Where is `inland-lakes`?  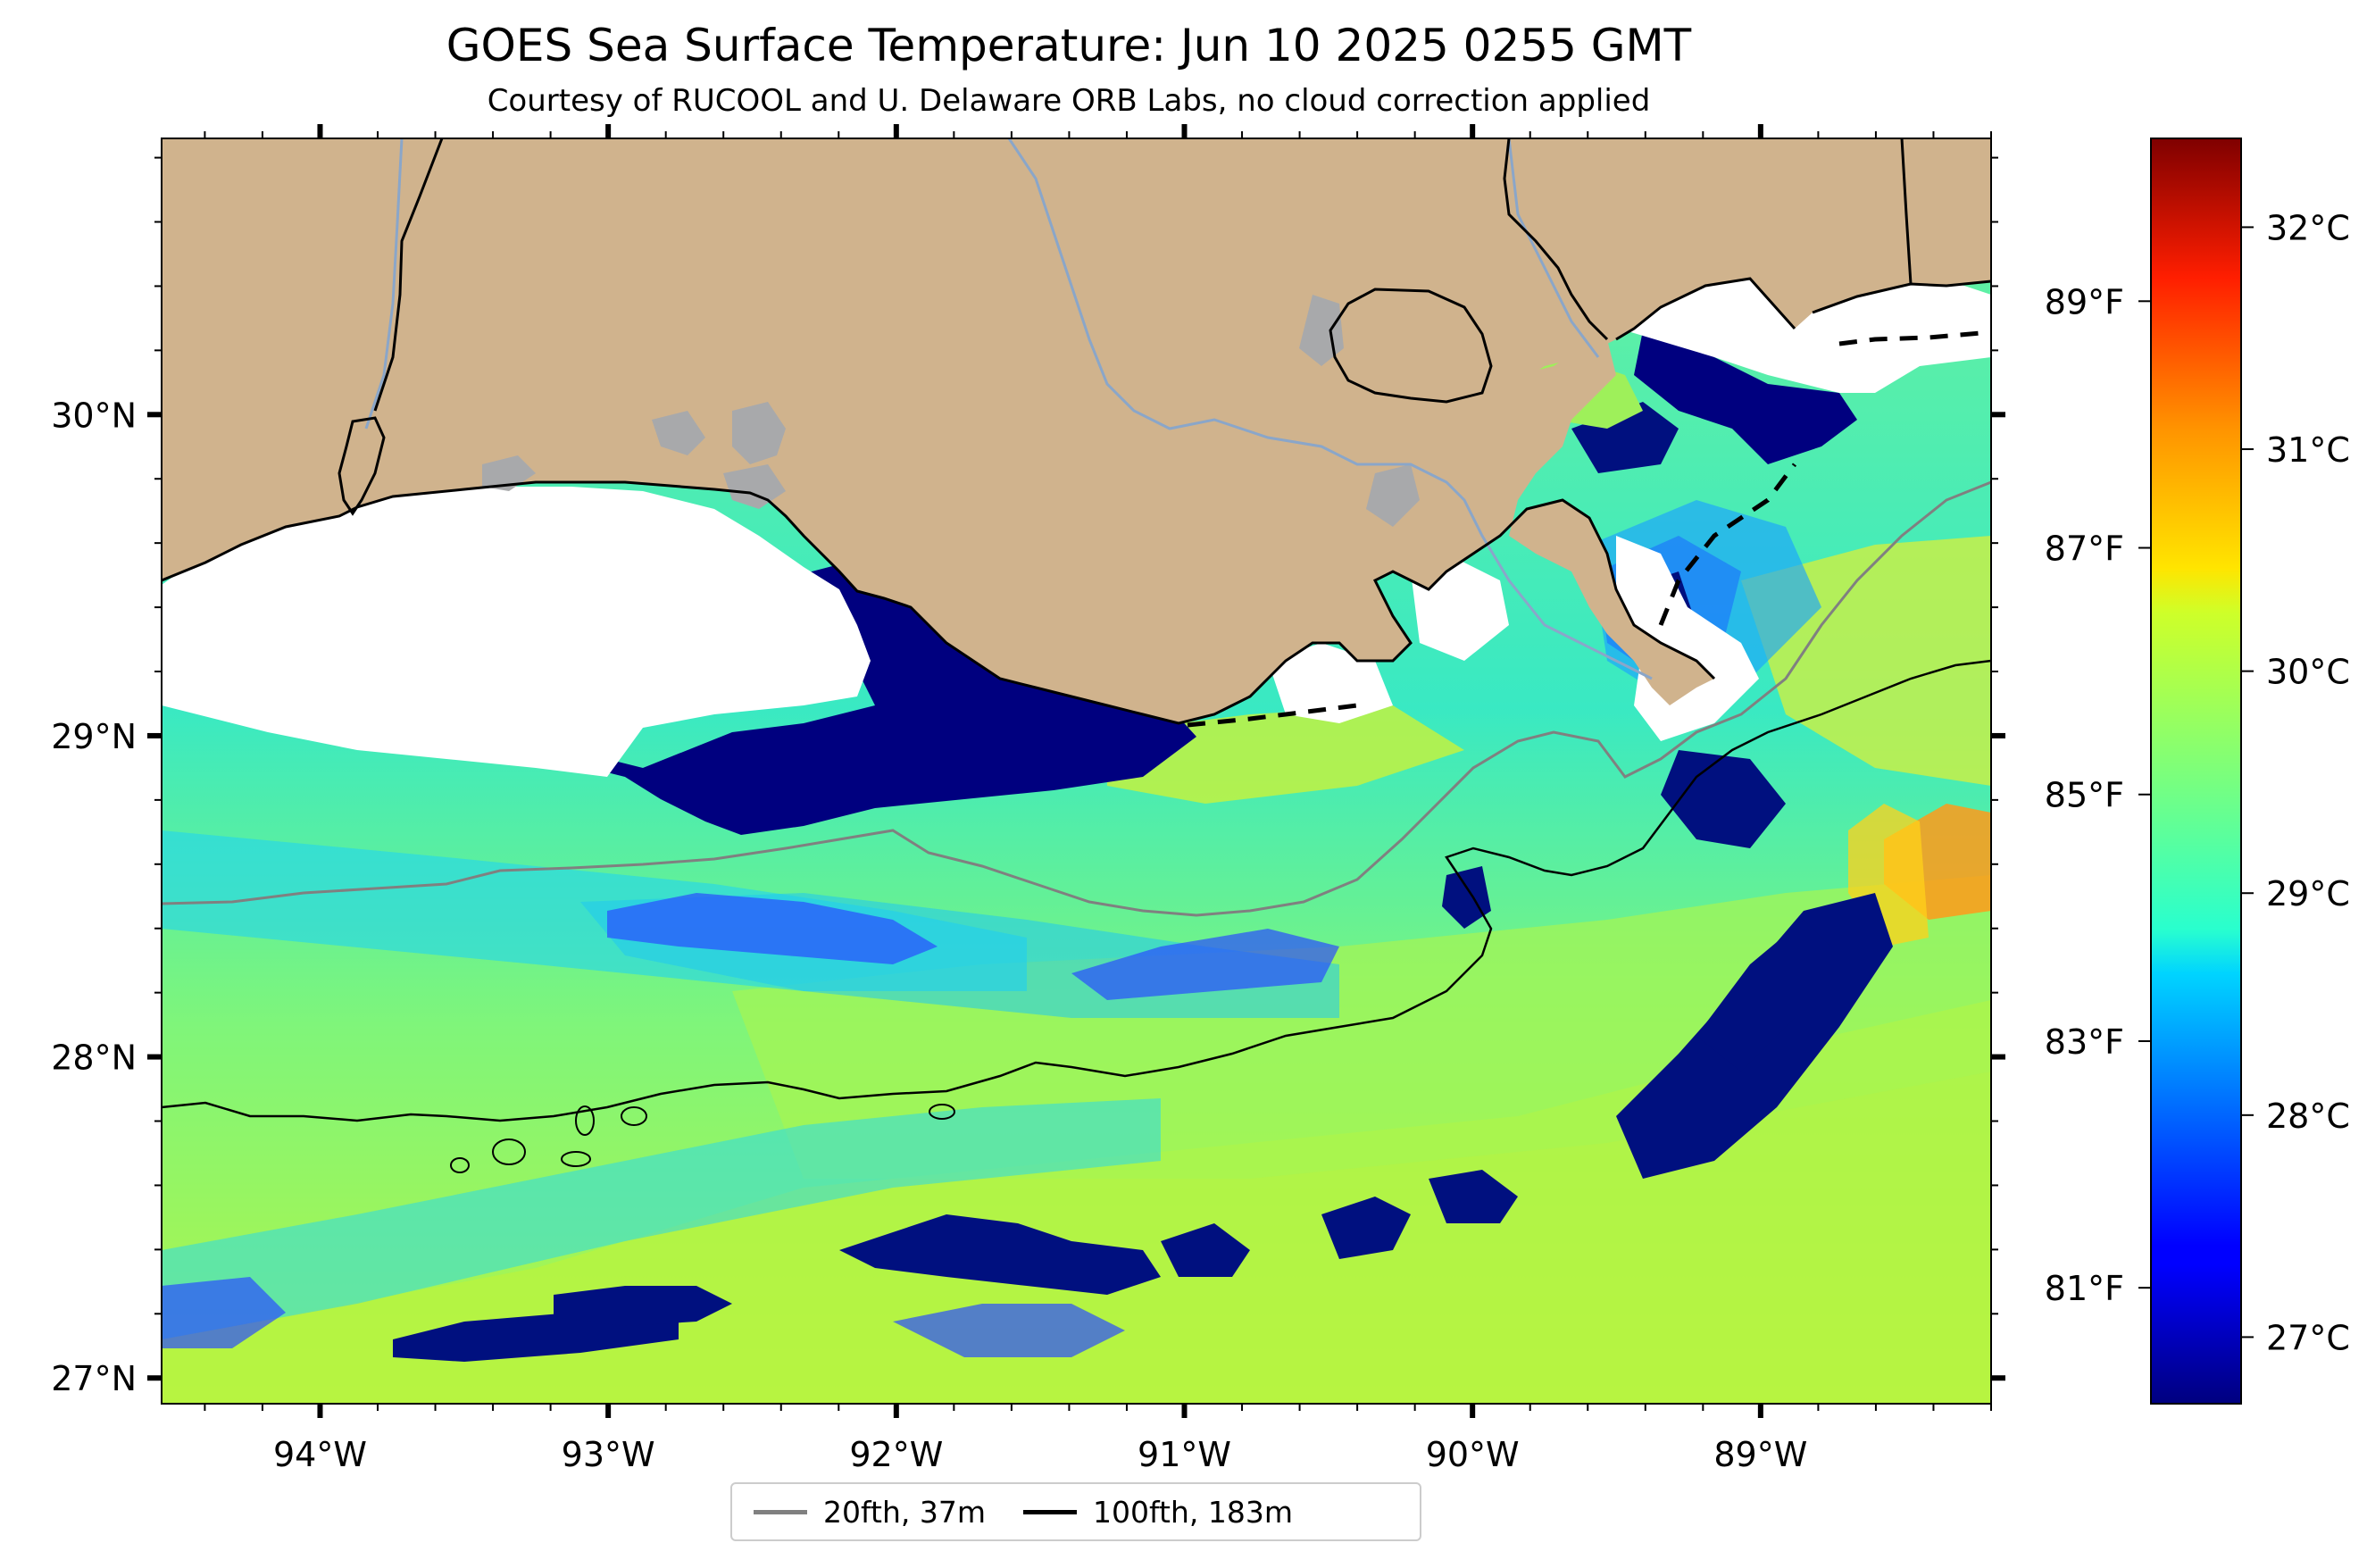
inland-lakes is located at coordinates (951, 411).